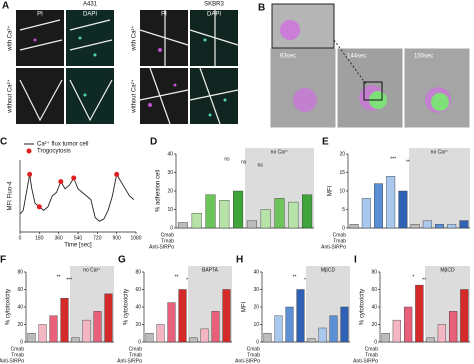 Image resolution: width=474 pixels, height=364 pixels. What do you see at coordinates (20, 238) in the screenshot?
I see `x-tick-label: 0` at bounding box center [20, 238].